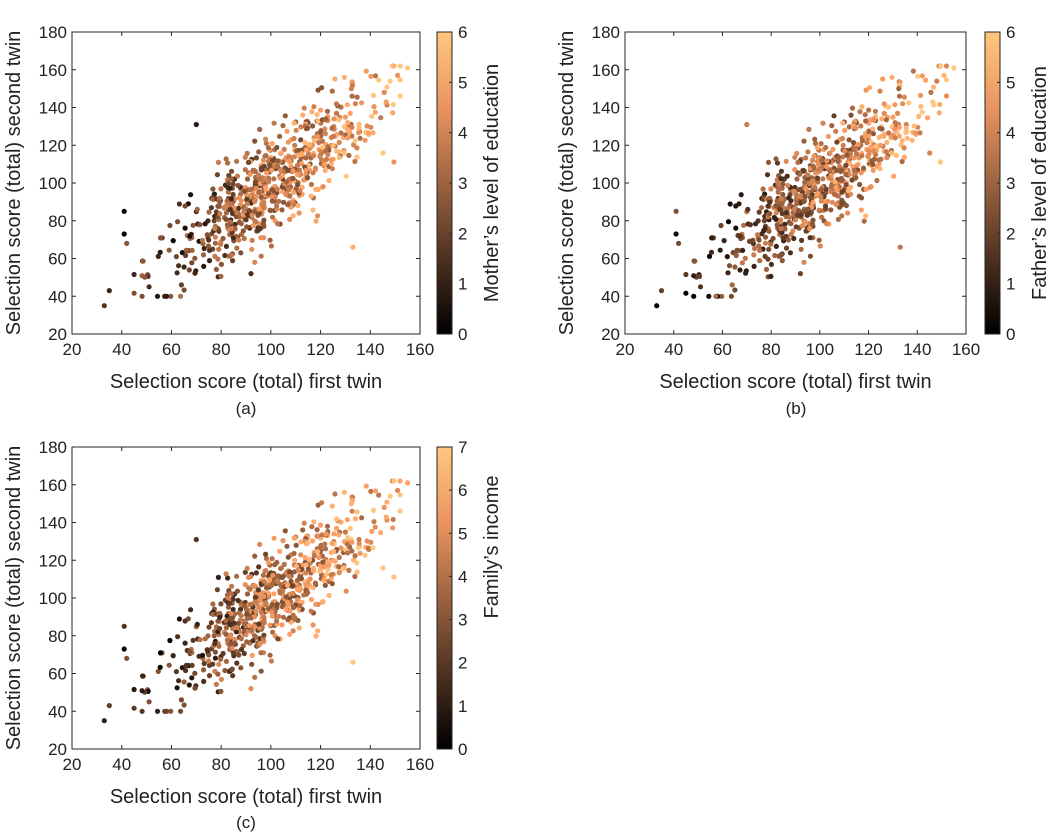 The width and height of the screenshot is (1062, 835). Describe the element at coordinates (246, 797) in the screenshot. I see `x-axis-label: Selection score (total) first twin` at that location.